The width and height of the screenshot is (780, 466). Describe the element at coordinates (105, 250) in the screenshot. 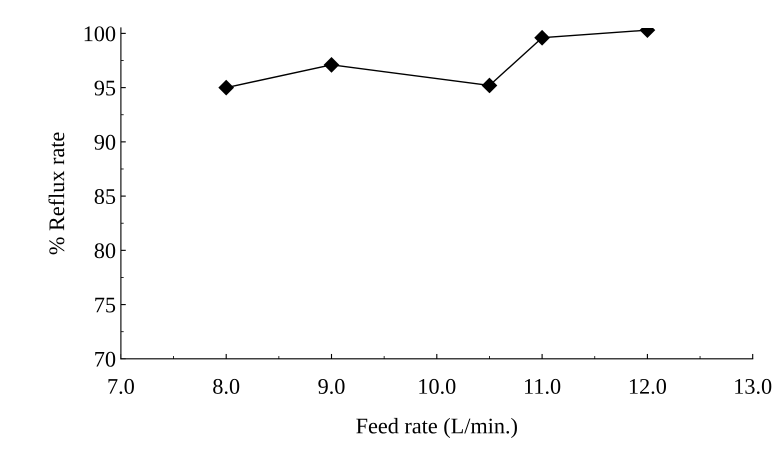

I see `y-tick-label: 80` at that location.